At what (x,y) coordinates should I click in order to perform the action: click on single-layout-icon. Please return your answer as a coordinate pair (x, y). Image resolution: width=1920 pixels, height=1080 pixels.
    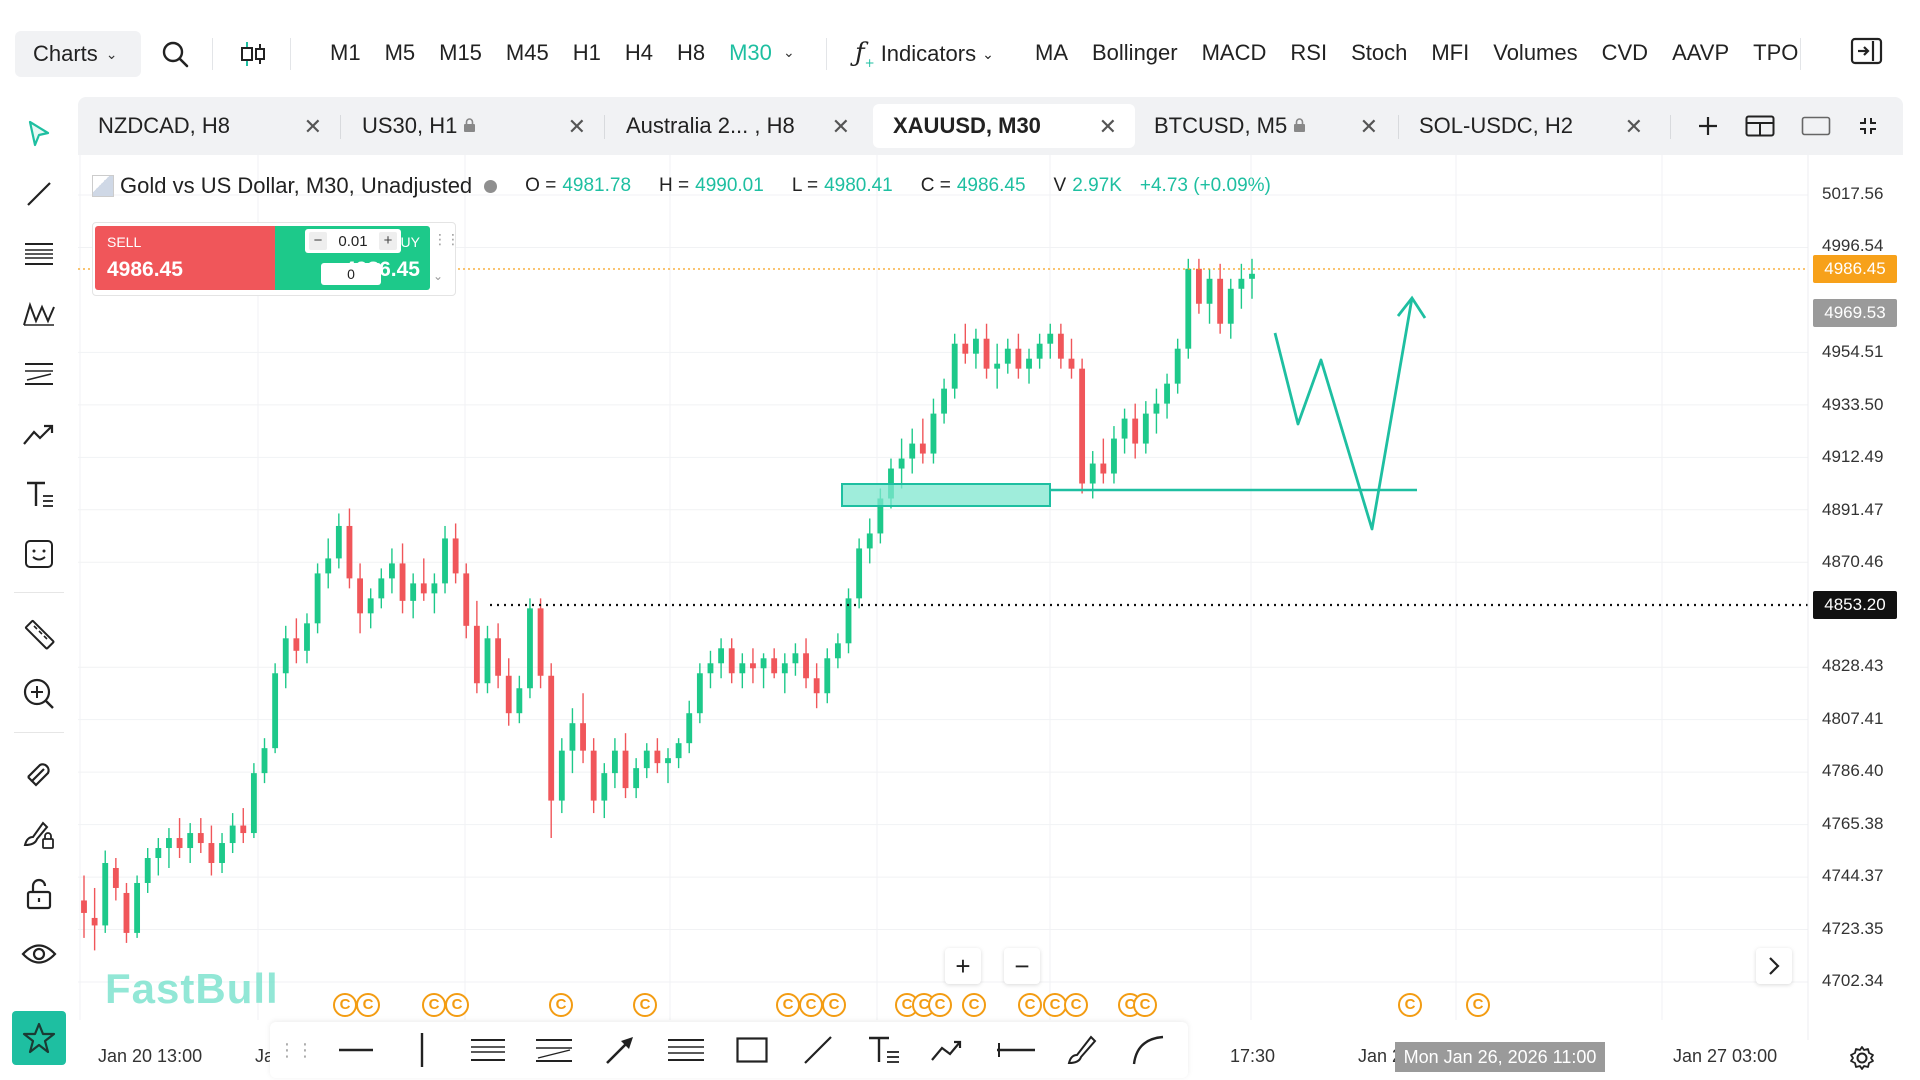
    Looking at the image, I should click on (1816, 126).